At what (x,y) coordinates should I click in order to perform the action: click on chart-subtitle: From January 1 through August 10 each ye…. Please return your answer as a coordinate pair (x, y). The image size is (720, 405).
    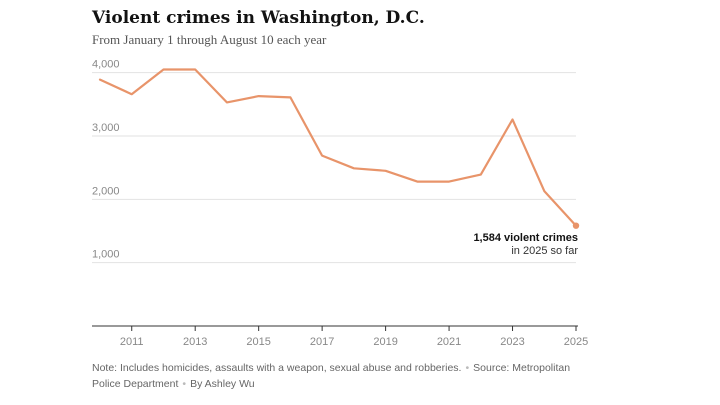
    Looking at the image, I should click on (209, 39).